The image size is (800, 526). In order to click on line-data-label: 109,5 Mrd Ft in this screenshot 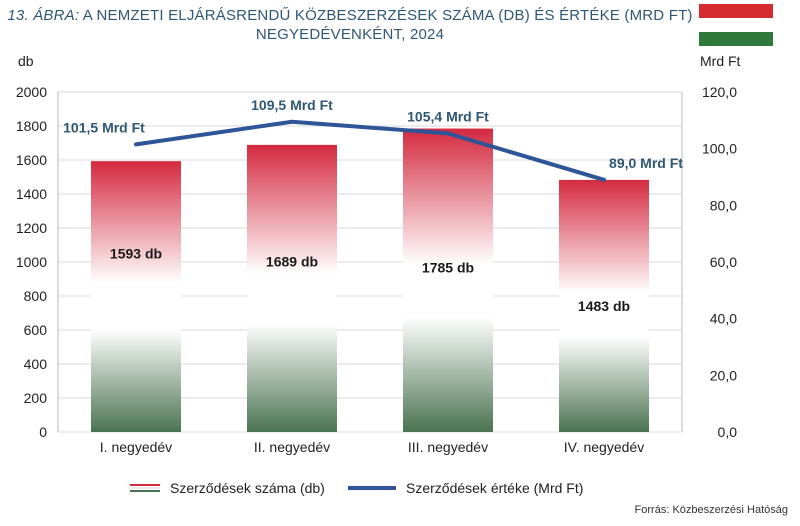, I will do `click(292, 105)`.